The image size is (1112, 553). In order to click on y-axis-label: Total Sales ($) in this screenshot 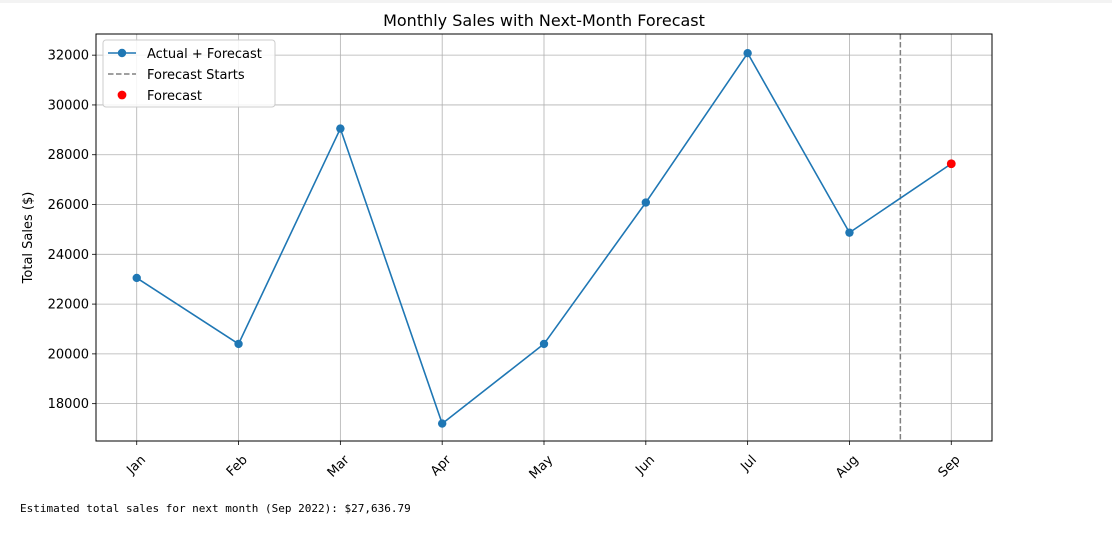, I will do `click(28, 238)`.